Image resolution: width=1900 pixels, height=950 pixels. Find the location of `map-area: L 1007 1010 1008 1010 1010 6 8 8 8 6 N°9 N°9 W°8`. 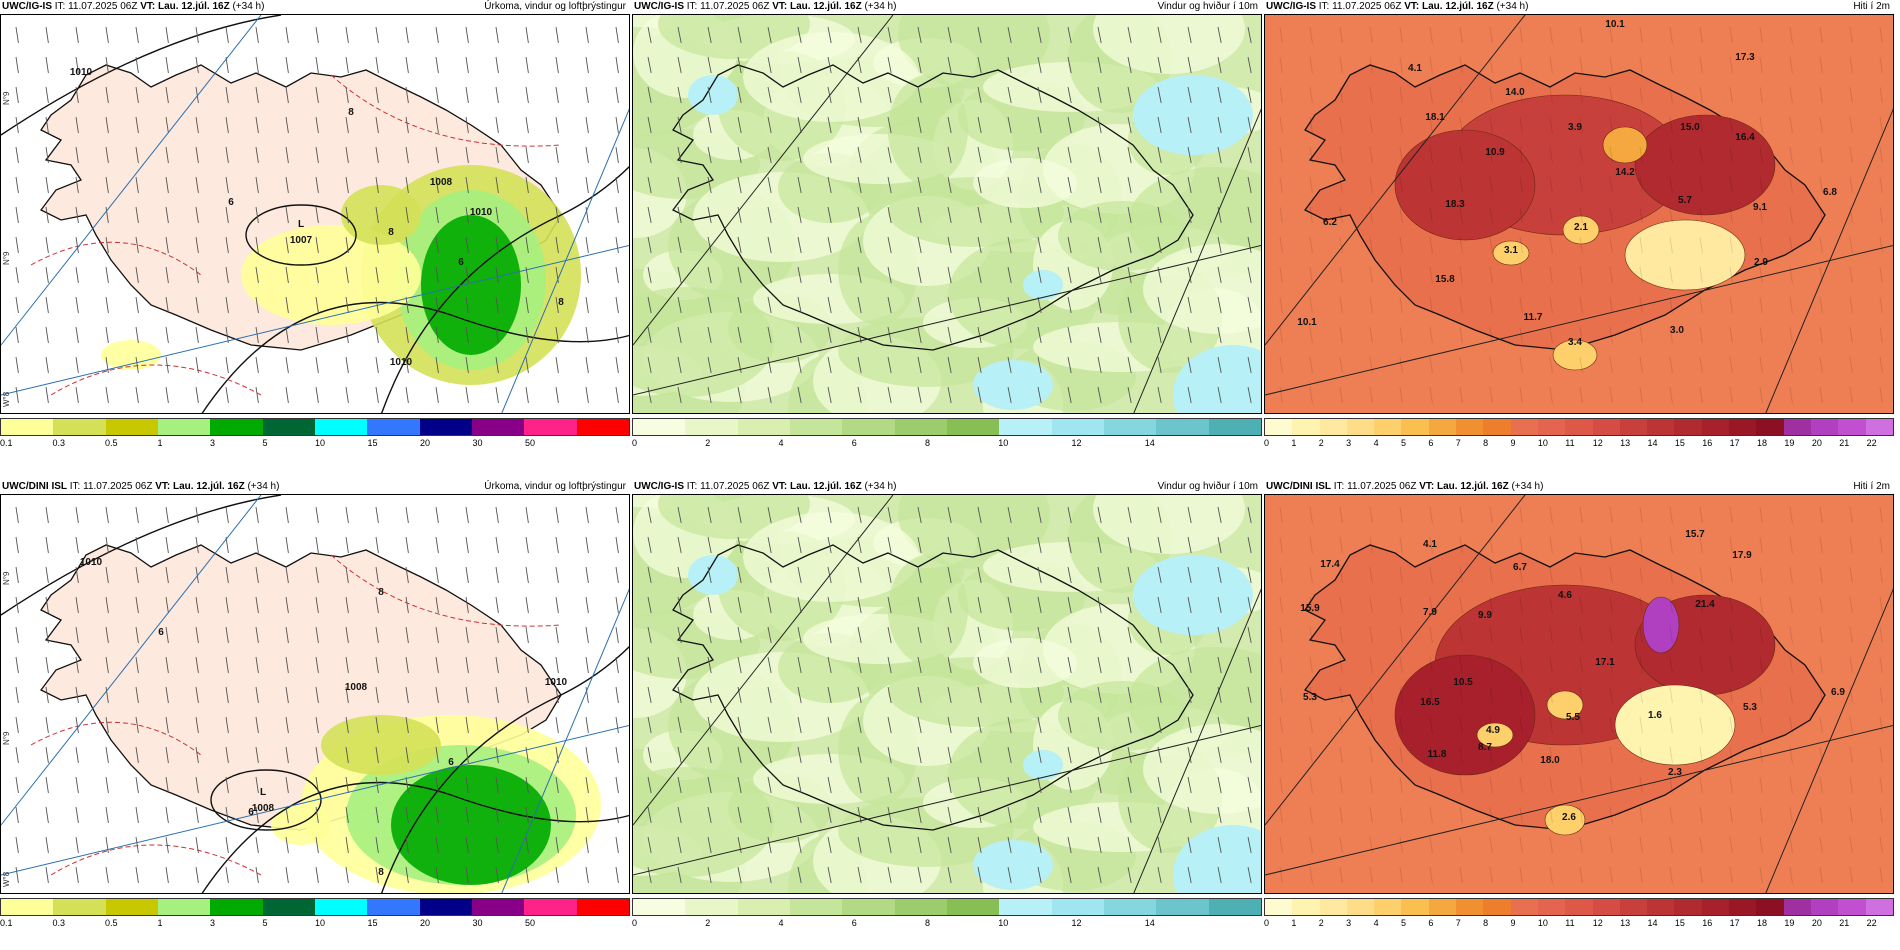

map-area: L 1007 1010 1008 1010 1010 6 8 8 8 6 N°9 N°9 W°8 is located at coordinates (315, 214).